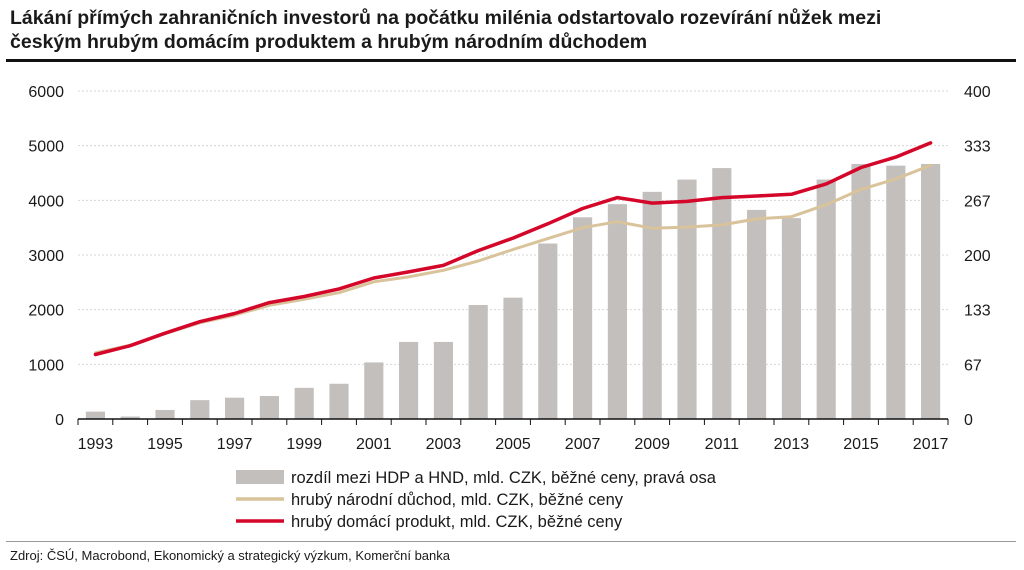 This screenshot has width=1024, height=570. What do you see at coordinates (548, 331) in the screenshot?
I see `bar-2006` at bounding box center [548, 331].